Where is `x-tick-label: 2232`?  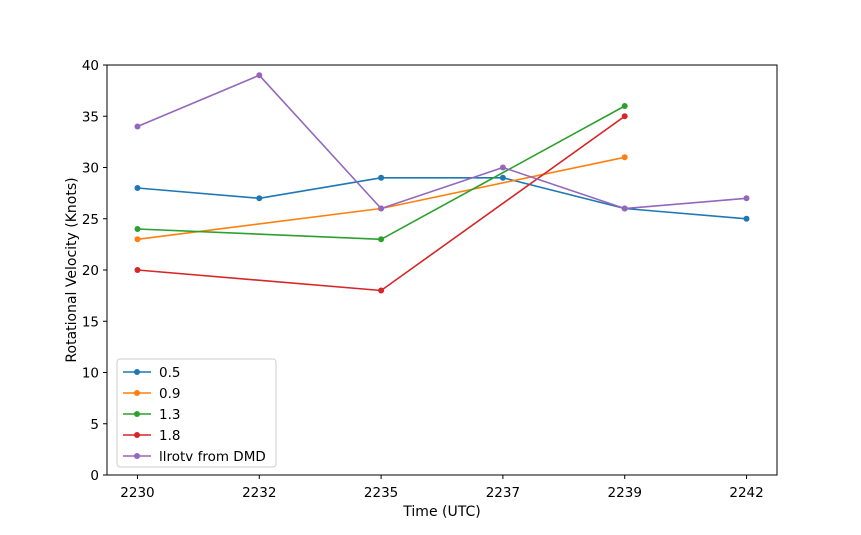
x-tick-label: 2232 is located at coordinates (259, 493).